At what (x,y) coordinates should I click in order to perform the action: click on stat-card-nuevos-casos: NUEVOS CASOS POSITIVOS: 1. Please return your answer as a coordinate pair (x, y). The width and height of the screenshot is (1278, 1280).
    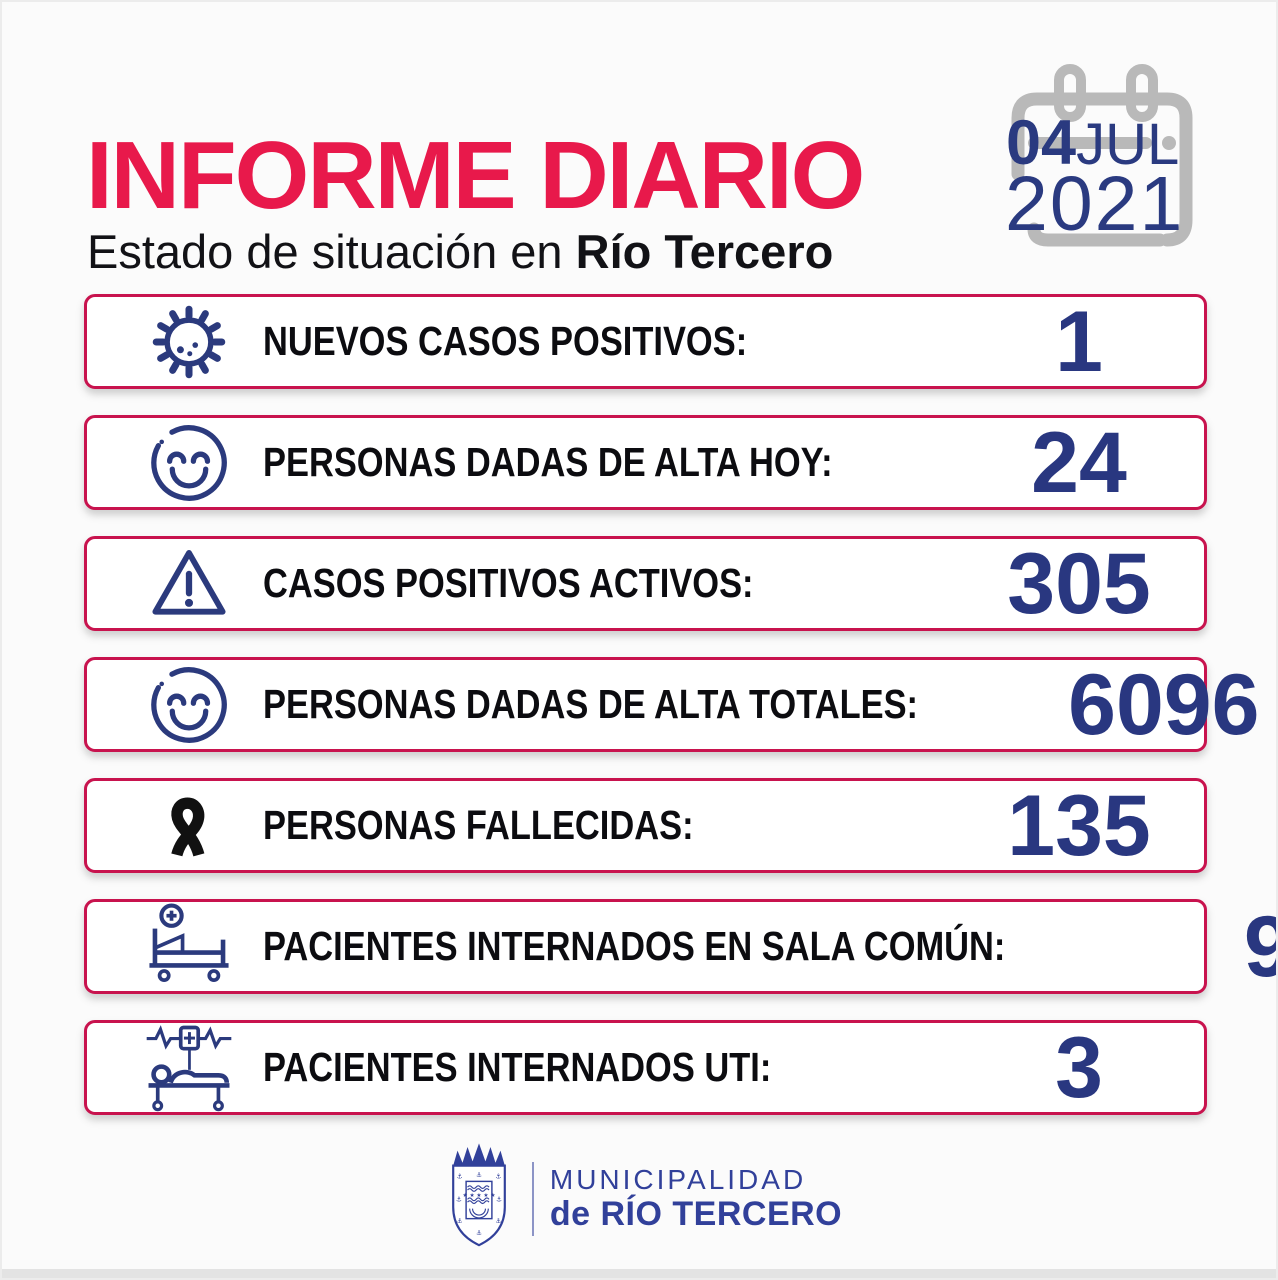
    Looking at the image, I should click on (645, 341).